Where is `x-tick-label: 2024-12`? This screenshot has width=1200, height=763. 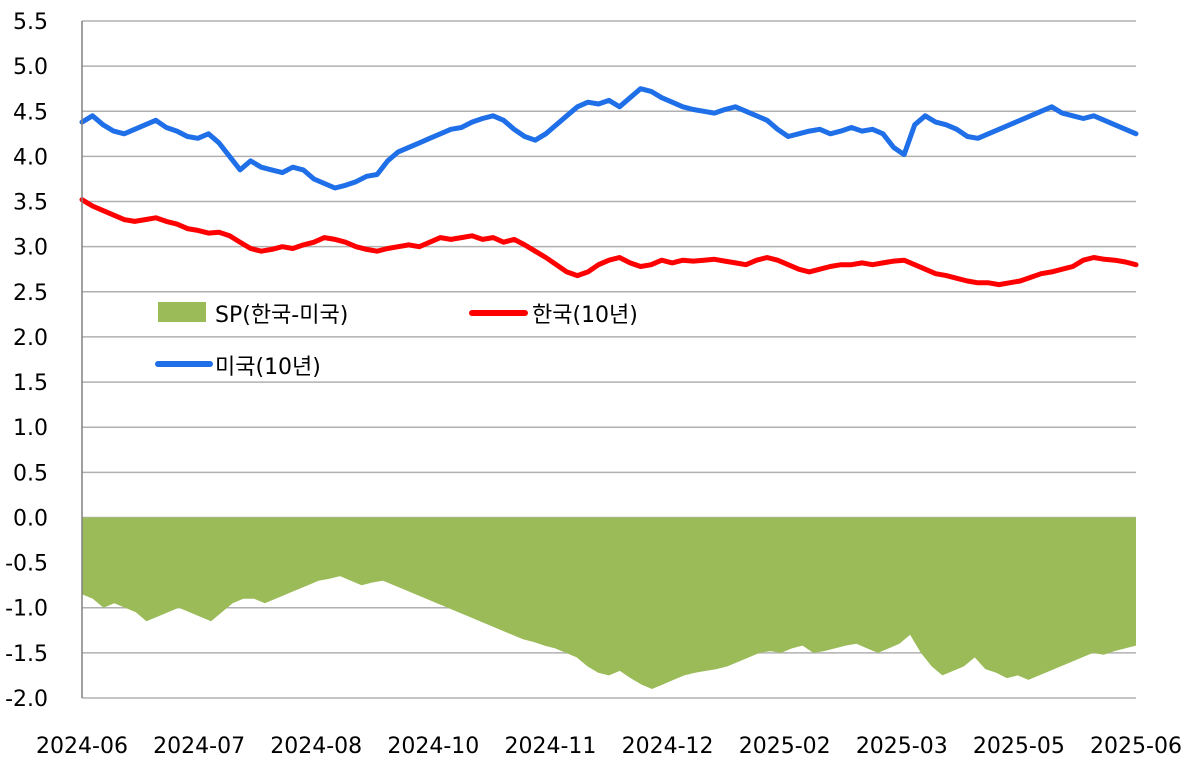
x-tick-label: 2024-12 is located at coordinates (668, 746).